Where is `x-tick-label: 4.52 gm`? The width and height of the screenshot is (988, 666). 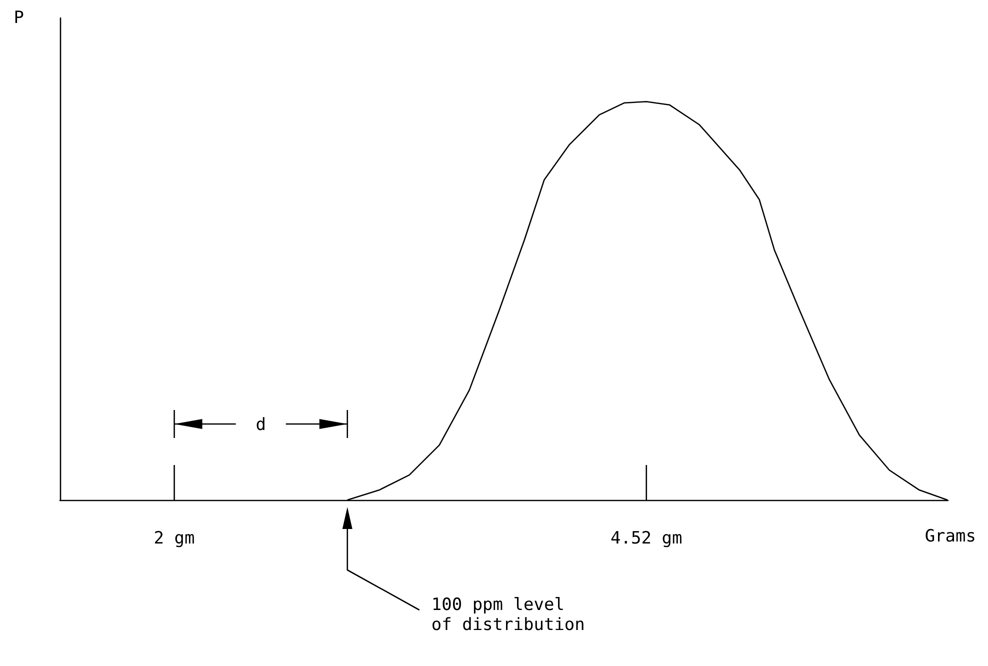 x-tick-label: 4.52 gm is located at coordinates (646, 538).